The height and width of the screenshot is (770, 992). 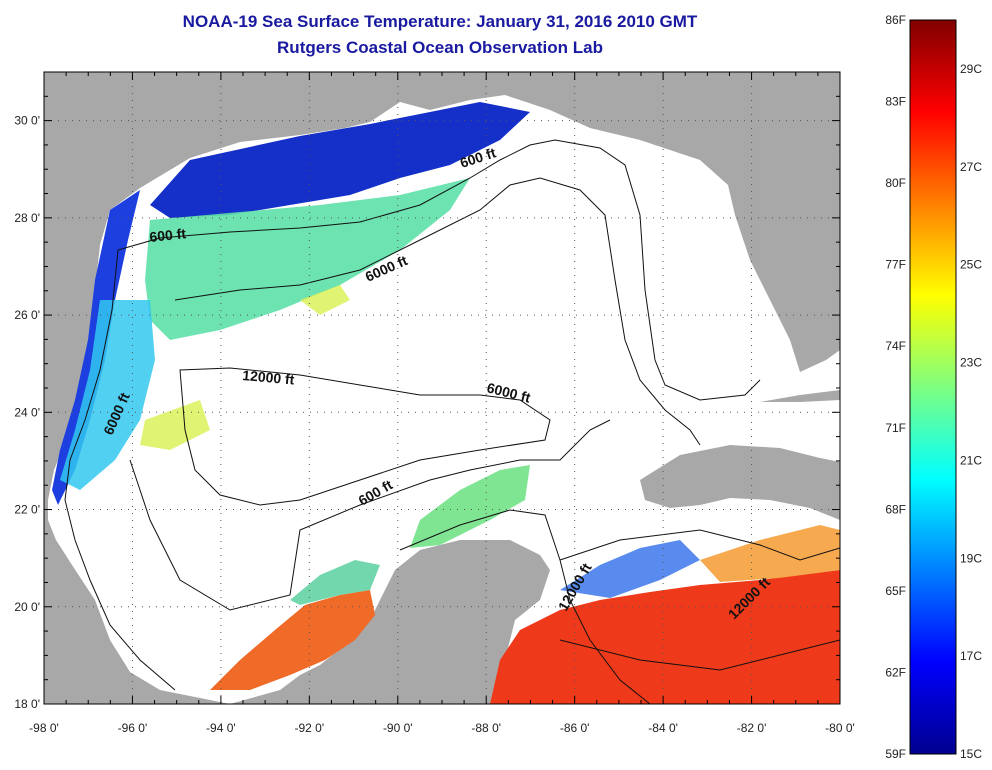 I want to click on longitude-label: -86 0', so click(x=575, y=728).